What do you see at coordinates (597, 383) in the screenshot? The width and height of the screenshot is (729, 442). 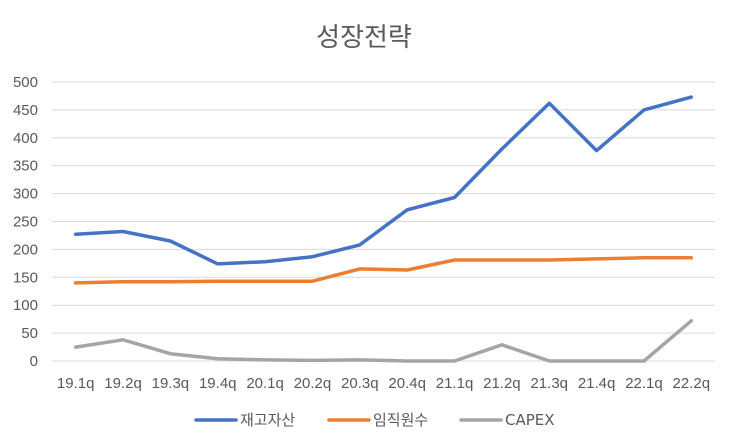 I see `x-tick-label: 21.4q` at bounding box center [597, 383].